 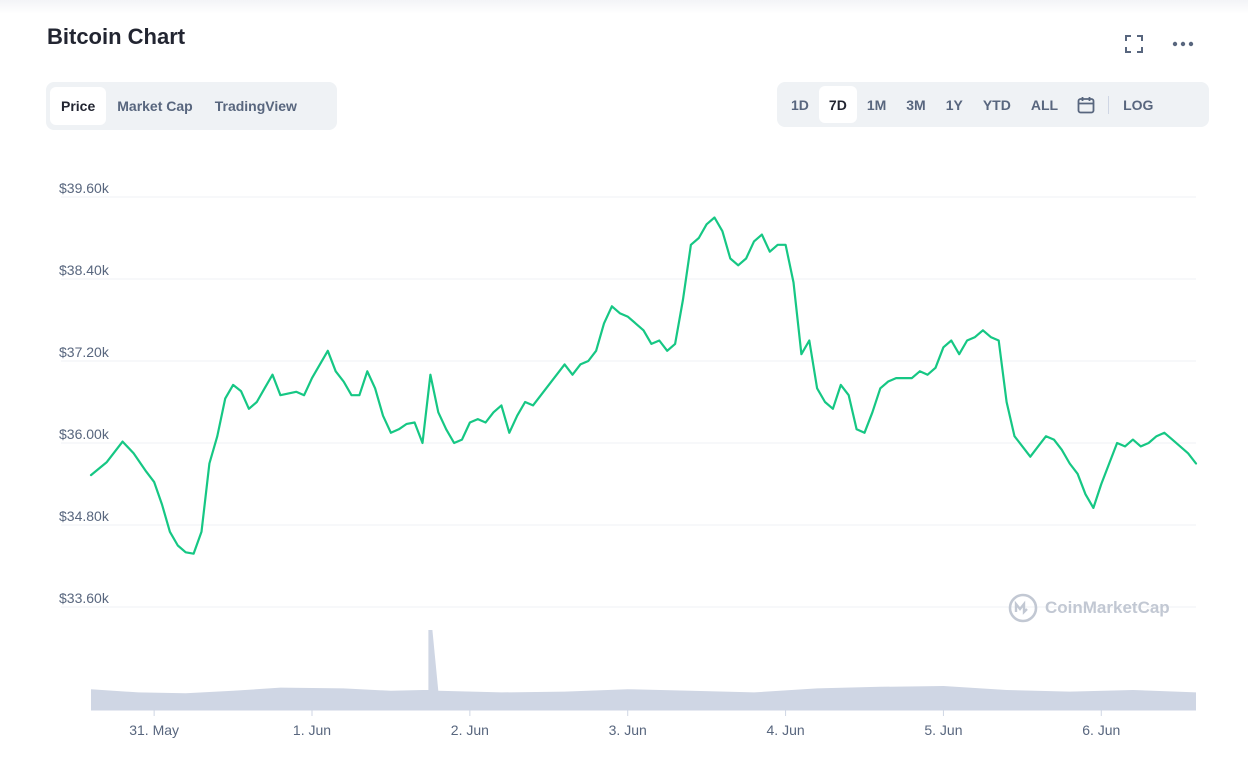 I want to click on range-1y: 1Y, so click(x=954, y=104).